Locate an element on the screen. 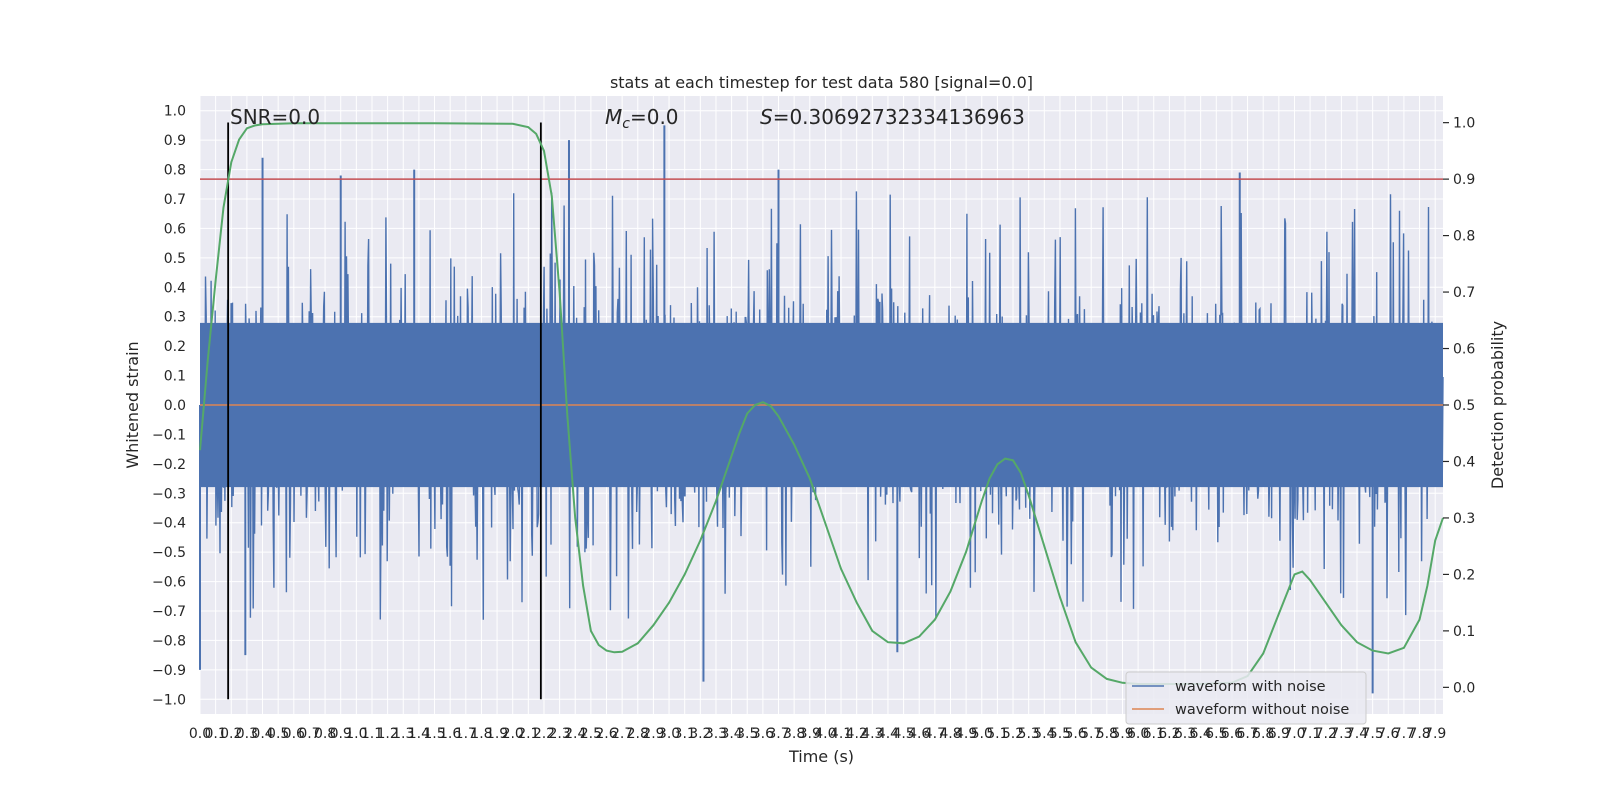 Image resolution: width=1600 pixels, height=800 pixels. y2-tick-label: 0.7 is located at coordinates (1464, 293).